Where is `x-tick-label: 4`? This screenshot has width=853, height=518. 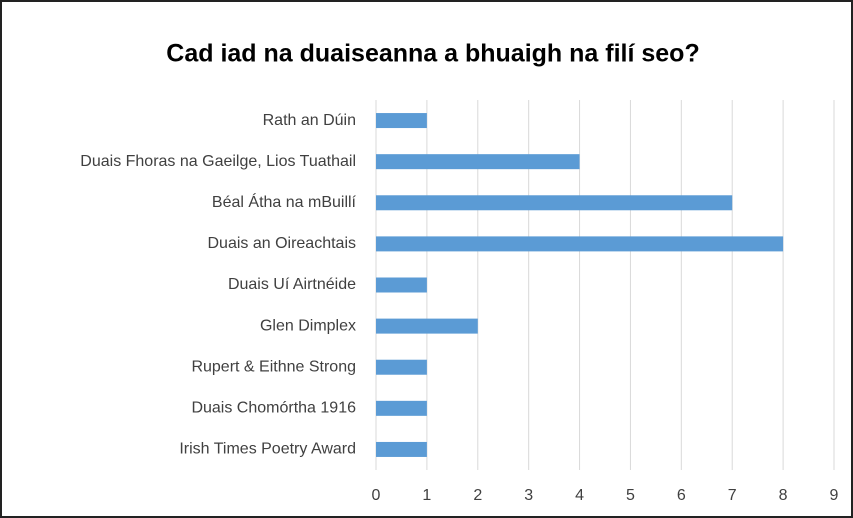
x-tick-label: 4 is located at coordinates (579, 495).